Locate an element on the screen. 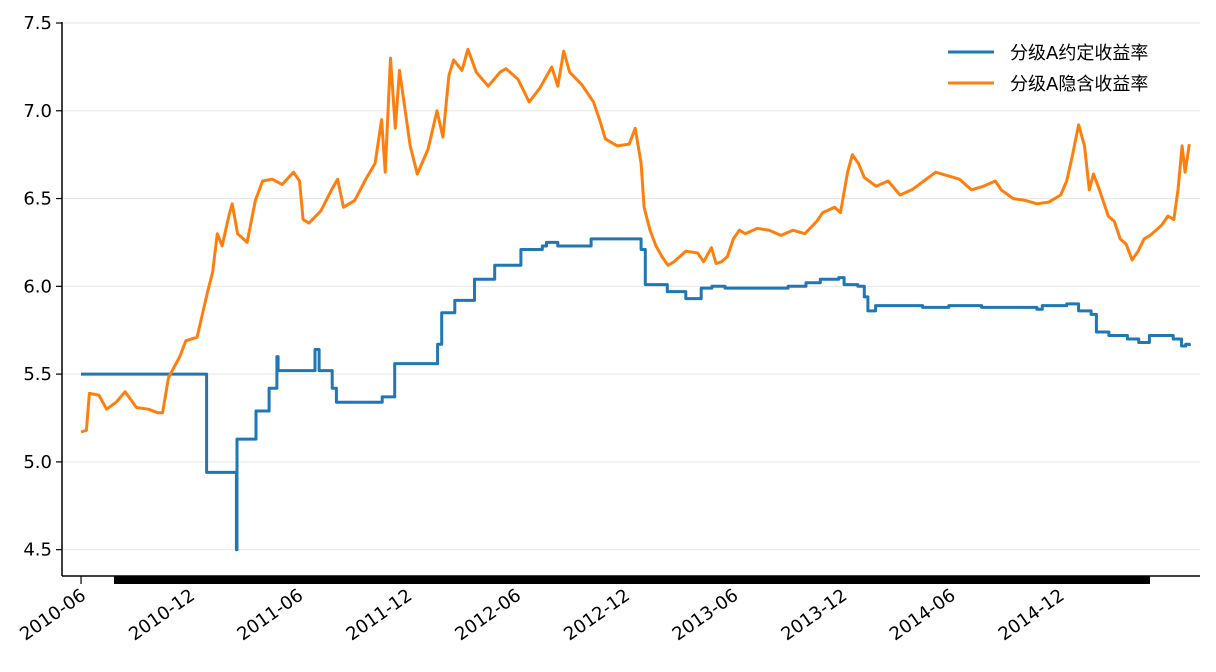 The width and height of the screenshot is (1216, 672). x-tick-label: 2010-12 is located at coordinates (162, 615).